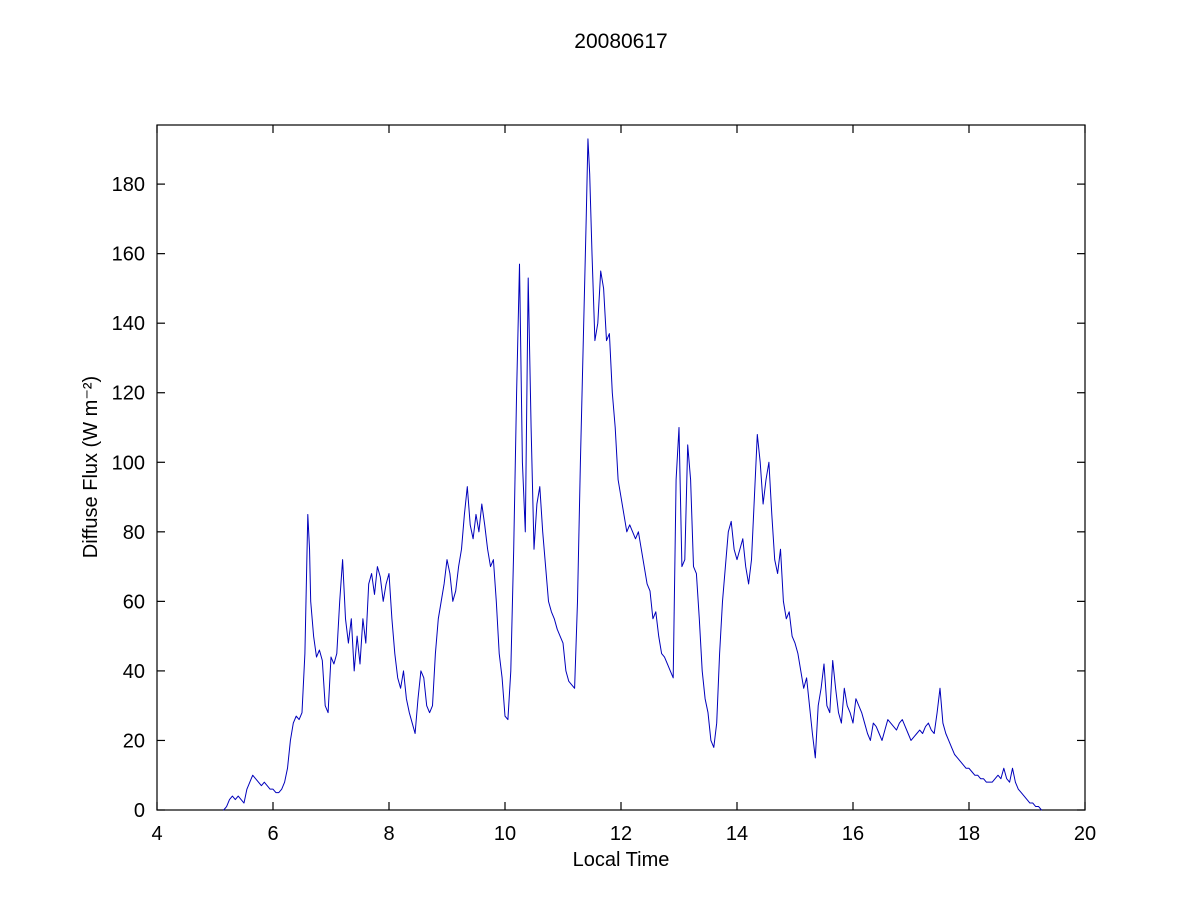 Image resolution: width=1200 pixels, height=900 pixels. What do you see at coordinates (91, 467) in the screenshot?
I see `y-axis-label: Diffuse Flux (W m⁻²)` at bounding box center [91, 467].